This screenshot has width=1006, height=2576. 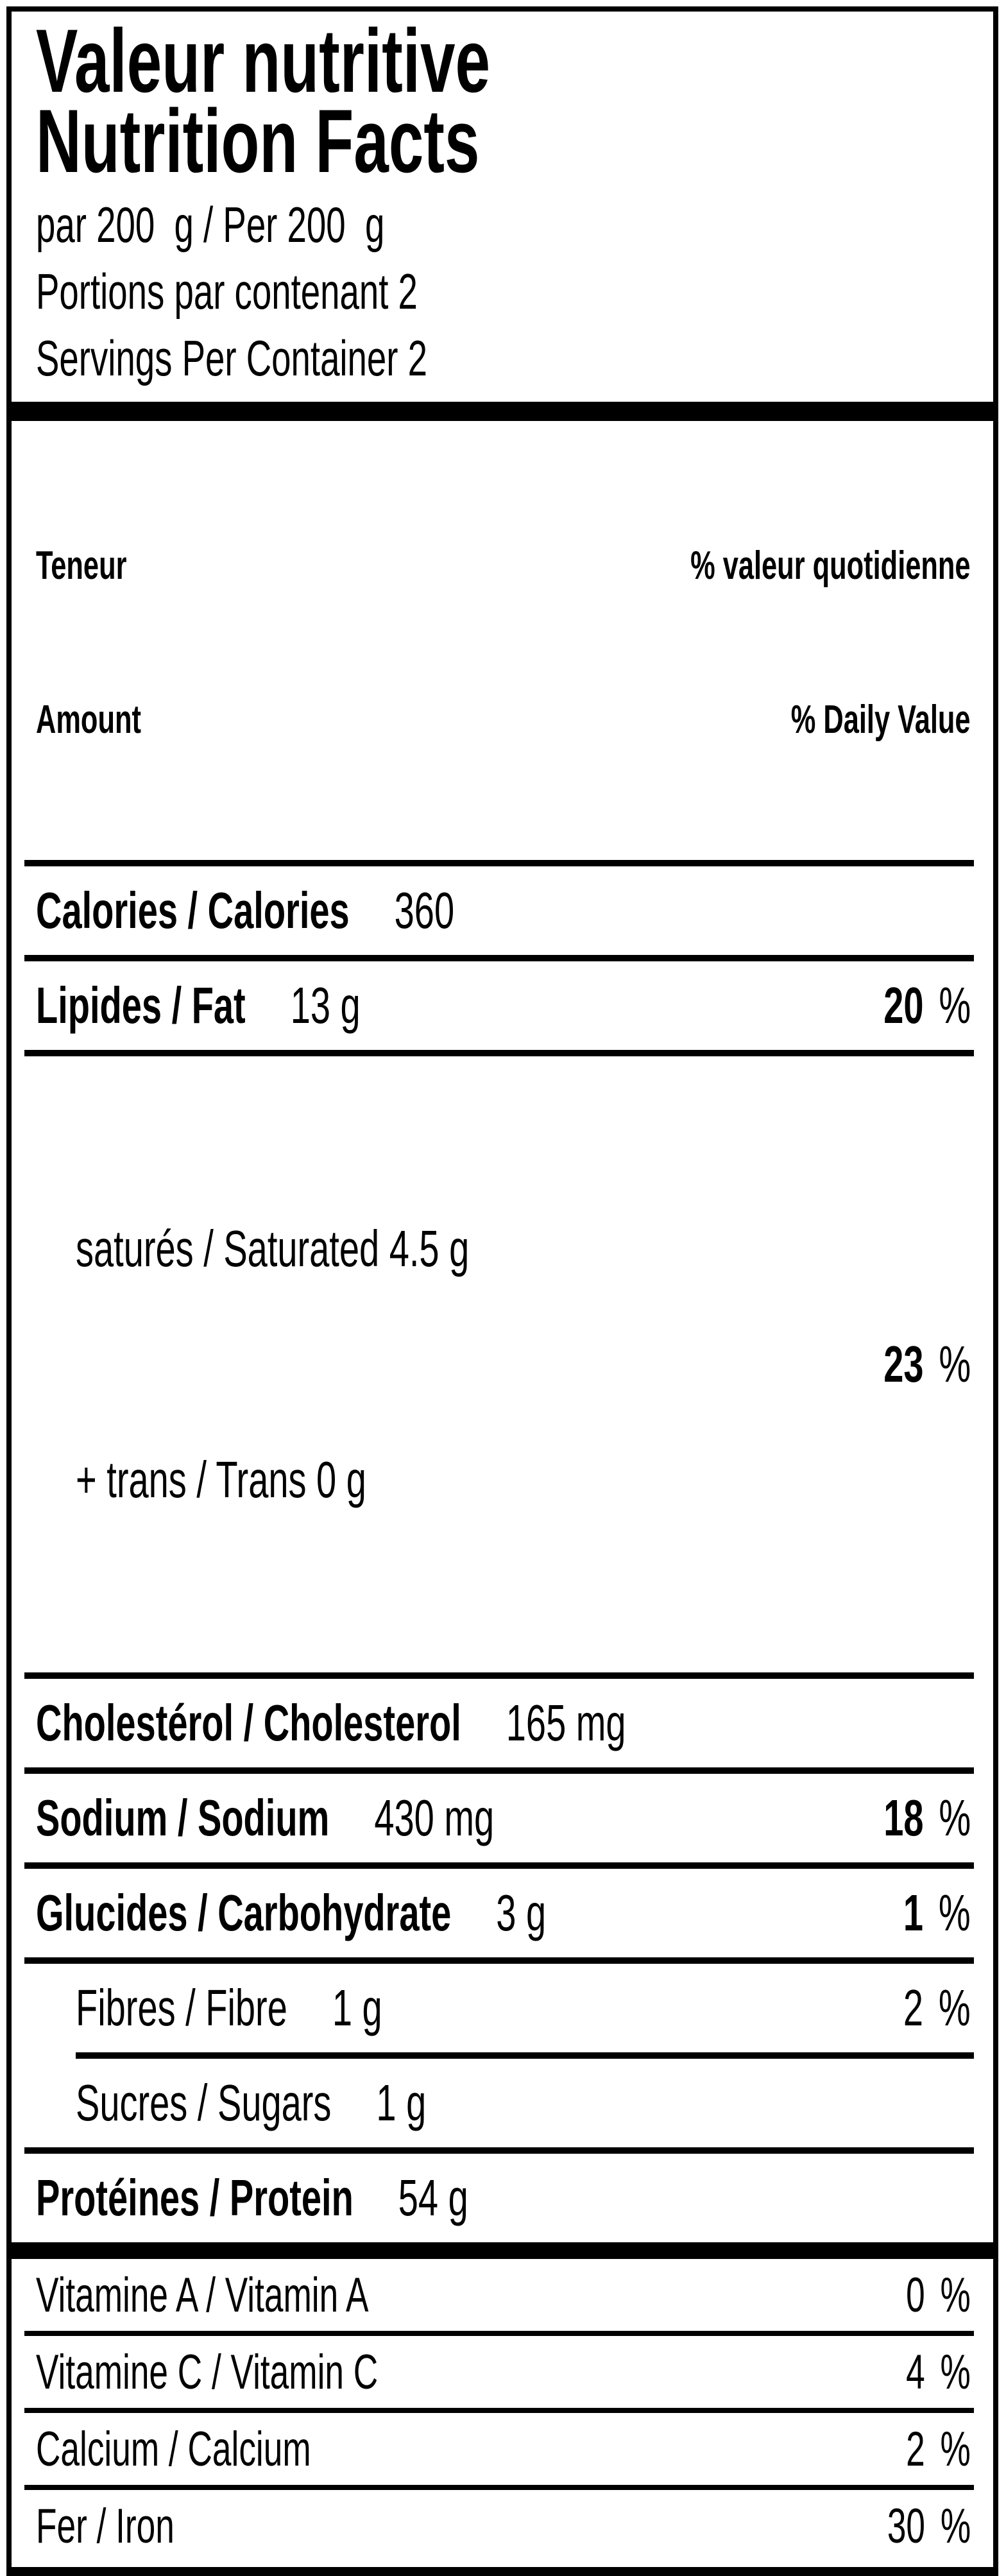 What do you see at coordinates (937, 2007) in the screenshot?
I see `fibre-daily-value: 2%` at bounding box center [937, 2007].